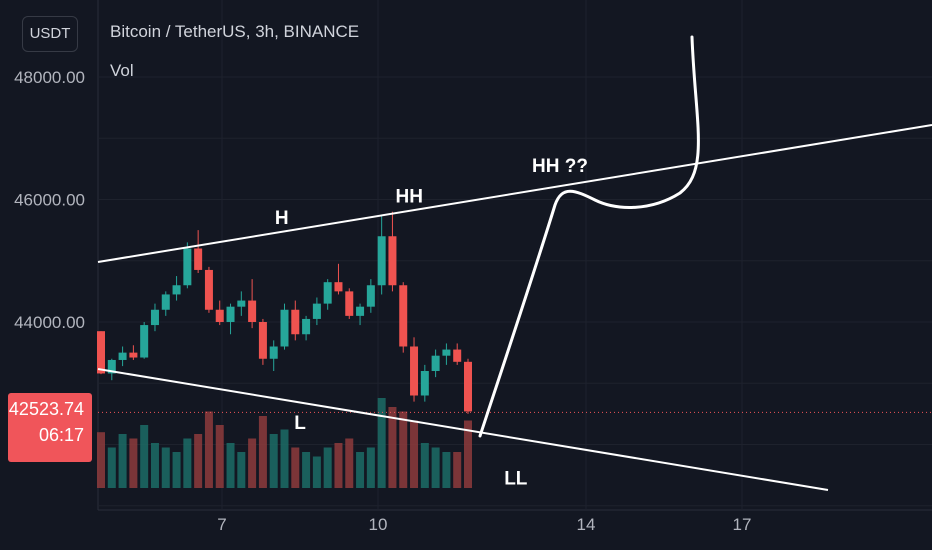 The height and width of the screenshot is (550, 932). I want to click on x-tick-label: 17, so click(742, 524).